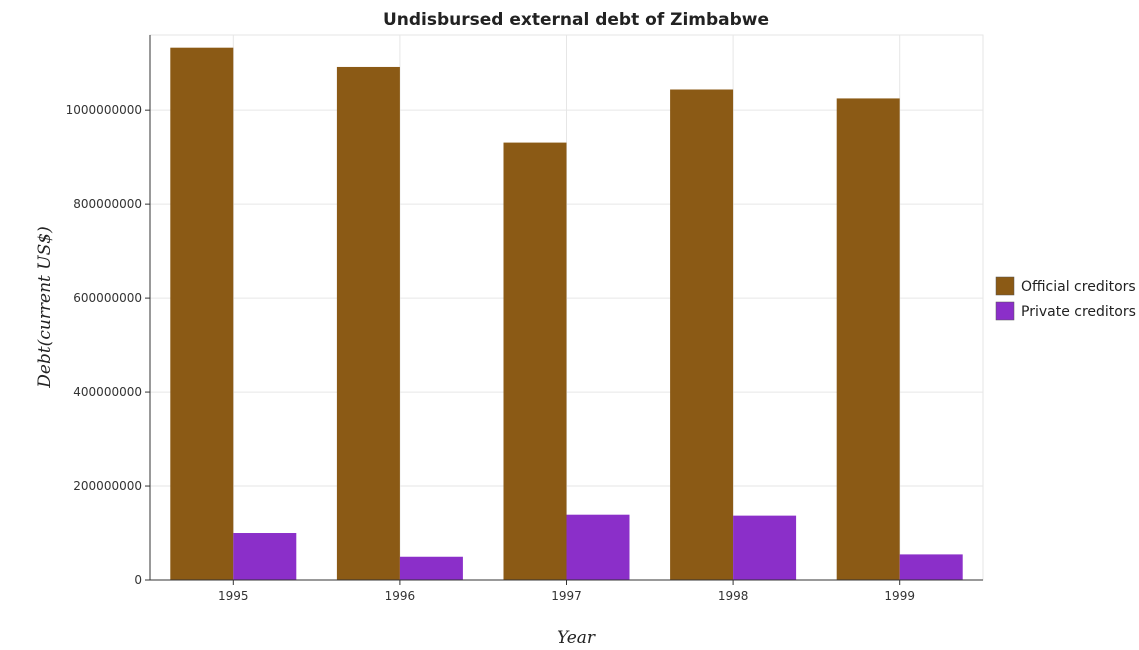 The height and width of the screenshot is (650, 1139). What do you see at coordinates (1078, 287) in the screenshot?
I see `legend-label: Official creditors` at bounding box center [1078, 287].